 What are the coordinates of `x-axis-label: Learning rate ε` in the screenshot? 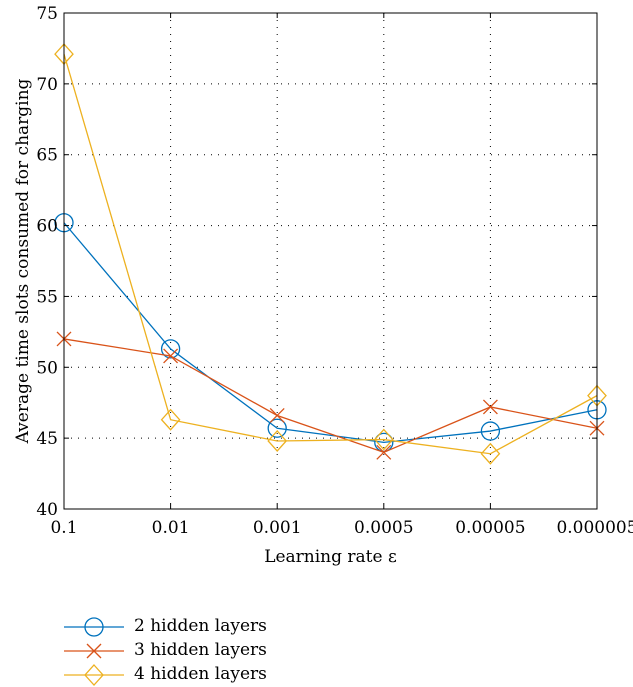 It's located at (330, 557).